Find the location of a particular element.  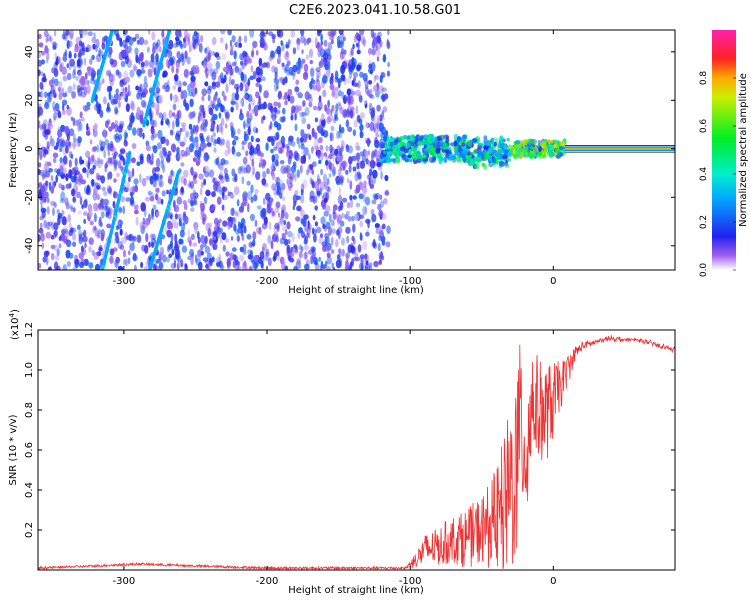

colorbar-ticks: 0.00.20.40.60.8 is located at coordinates (717, 174).